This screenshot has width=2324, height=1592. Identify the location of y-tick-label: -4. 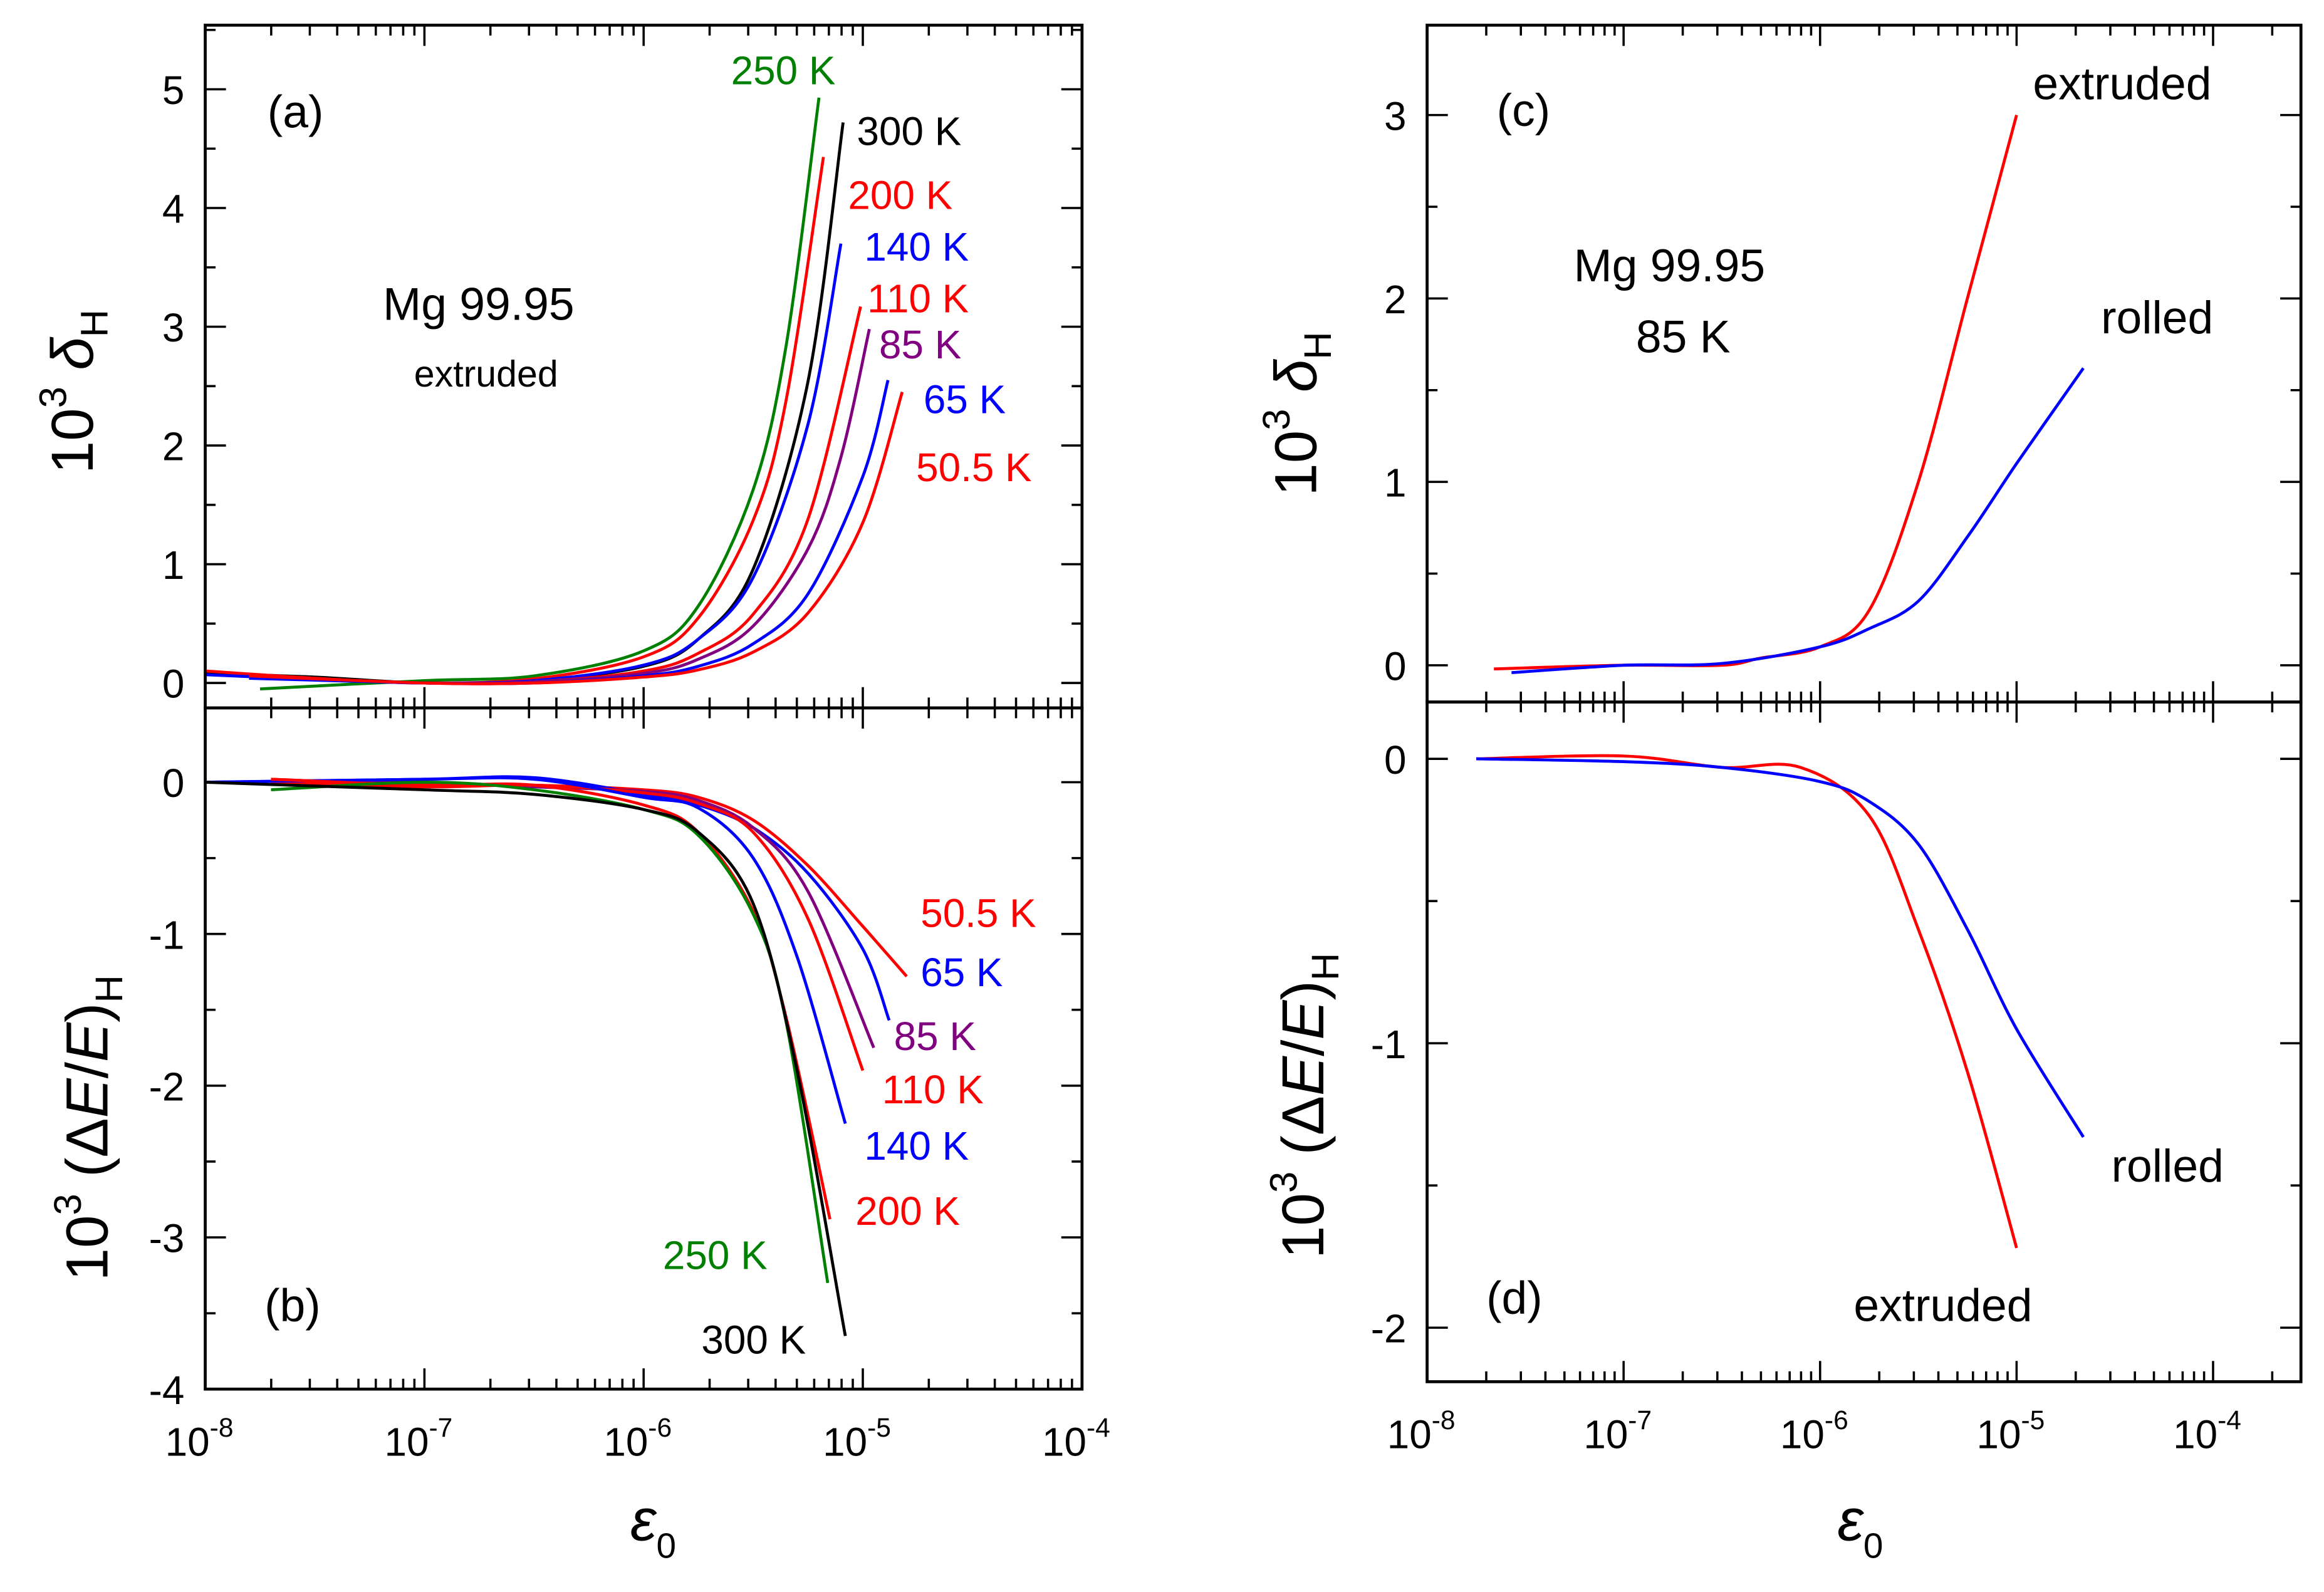
(167, 1391).